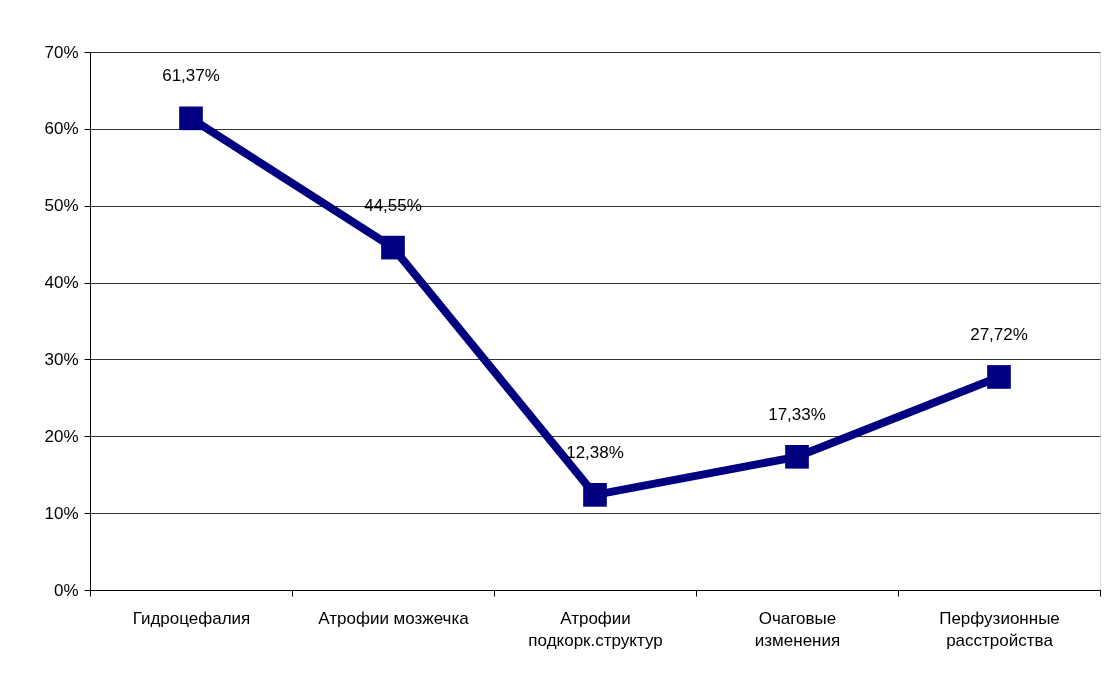 The image size is (1107, 682). I want to click on y-tick-label: 0%, so click(66, 590).